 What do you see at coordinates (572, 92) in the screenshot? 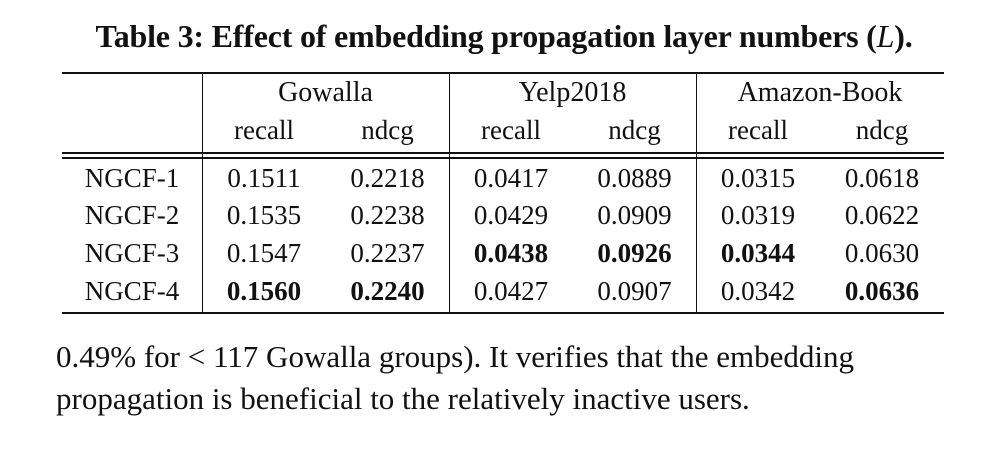
I see `group-header-yelp2018: Yelp2018` at bounding box center [572, 92].